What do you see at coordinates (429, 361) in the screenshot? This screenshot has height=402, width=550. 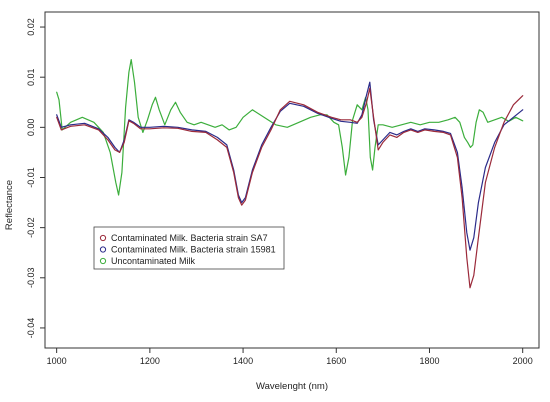 I see `x-tick-label: 1800` at bounding box center [429, 361].